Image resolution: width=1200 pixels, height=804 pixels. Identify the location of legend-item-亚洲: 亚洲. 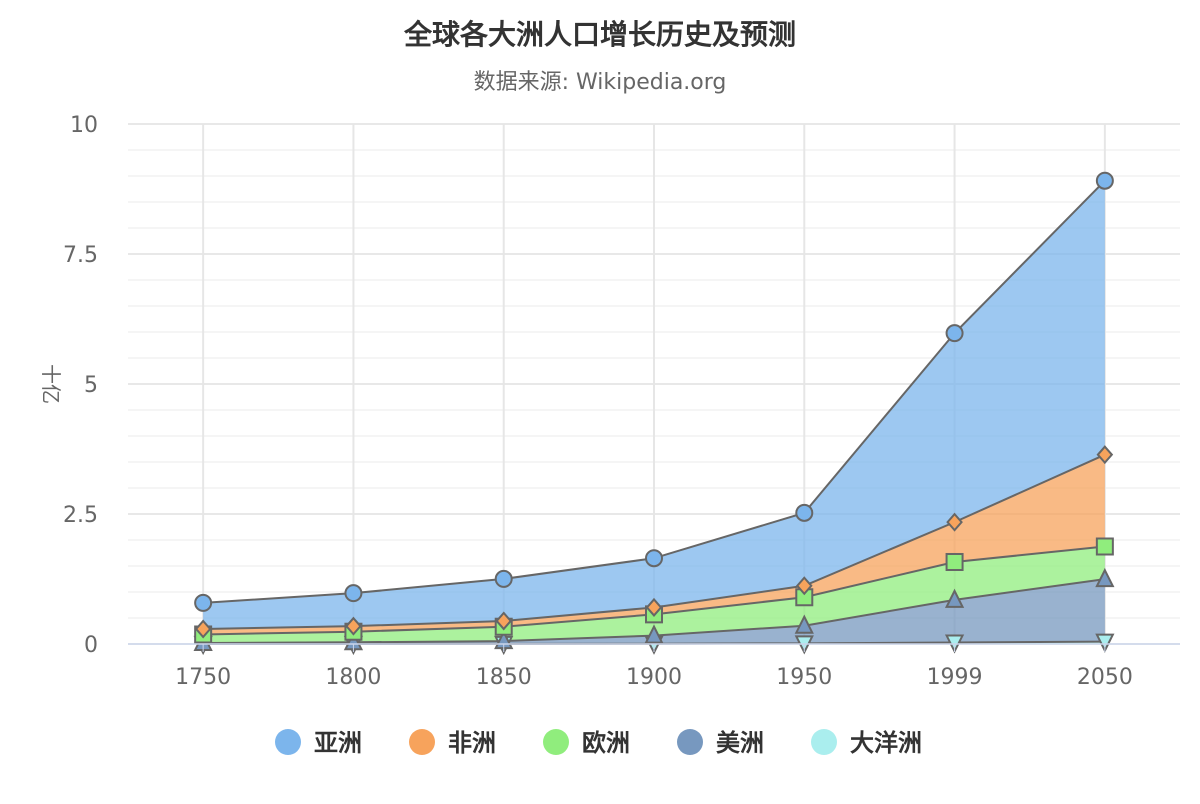
(318, 743).